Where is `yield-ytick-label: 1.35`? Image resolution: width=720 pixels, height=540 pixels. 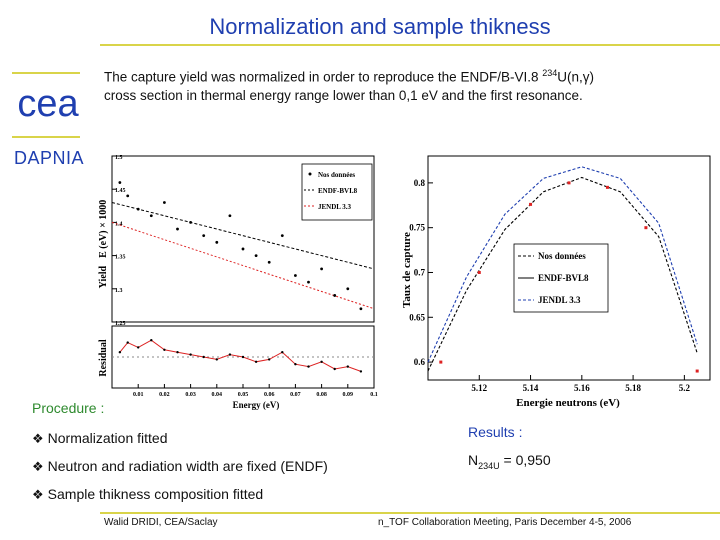
yield-ytick-label: 1.35 is located at coordinates (120, 258).